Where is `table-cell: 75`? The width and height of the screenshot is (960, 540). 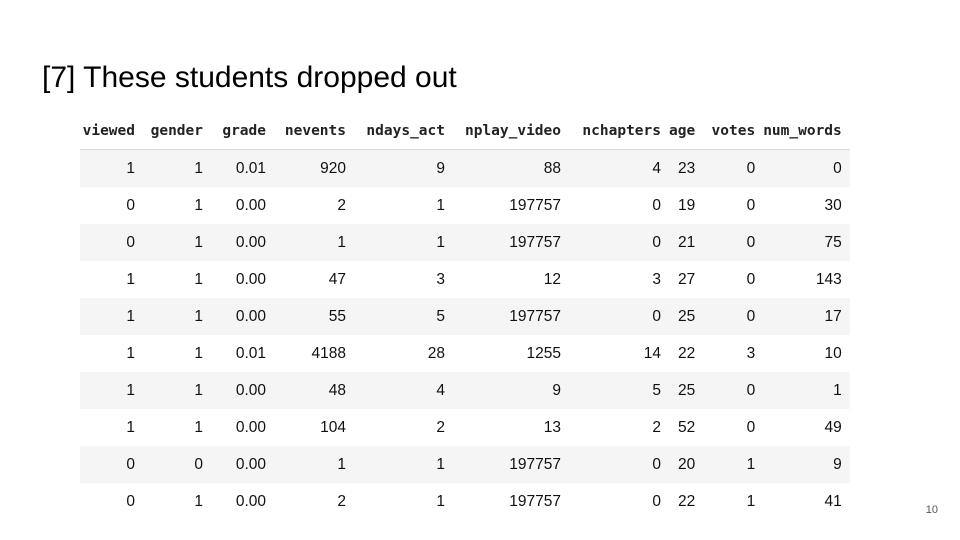
table-cell: 75 is located at coordinates (806, 242).